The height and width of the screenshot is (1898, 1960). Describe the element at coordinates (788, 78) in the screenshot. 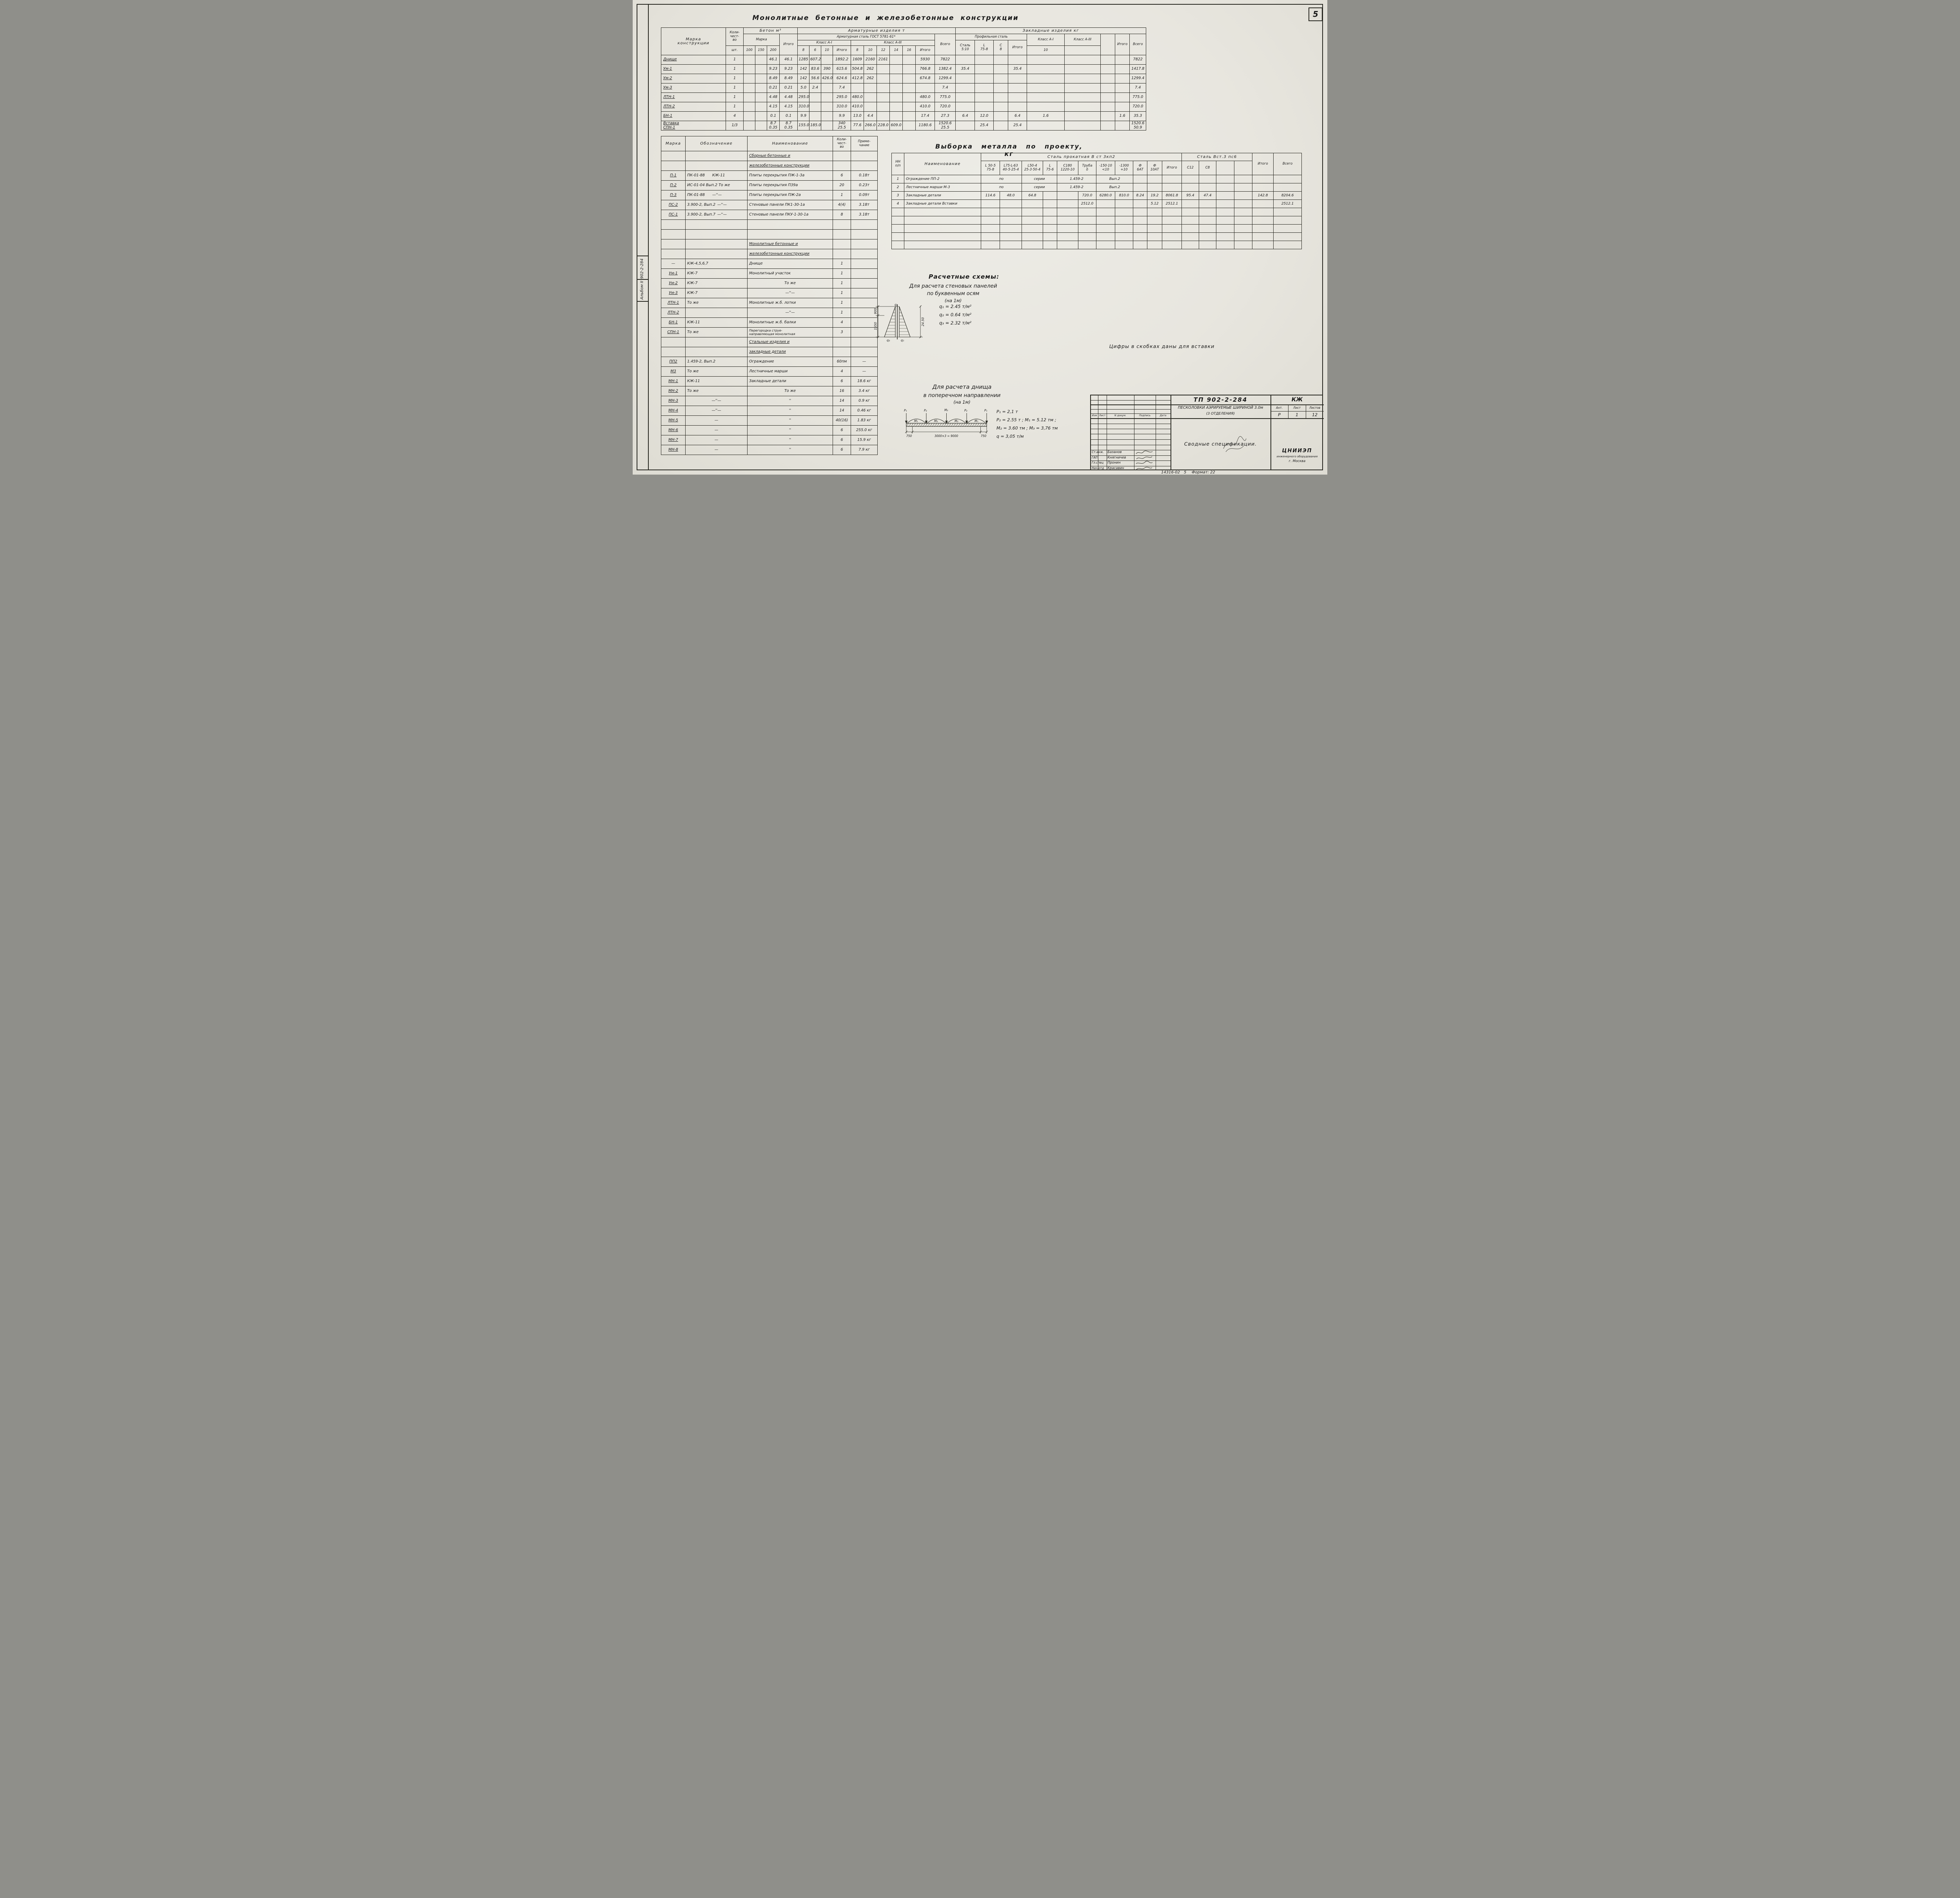

I see `table-cell: 8.49` at that location.